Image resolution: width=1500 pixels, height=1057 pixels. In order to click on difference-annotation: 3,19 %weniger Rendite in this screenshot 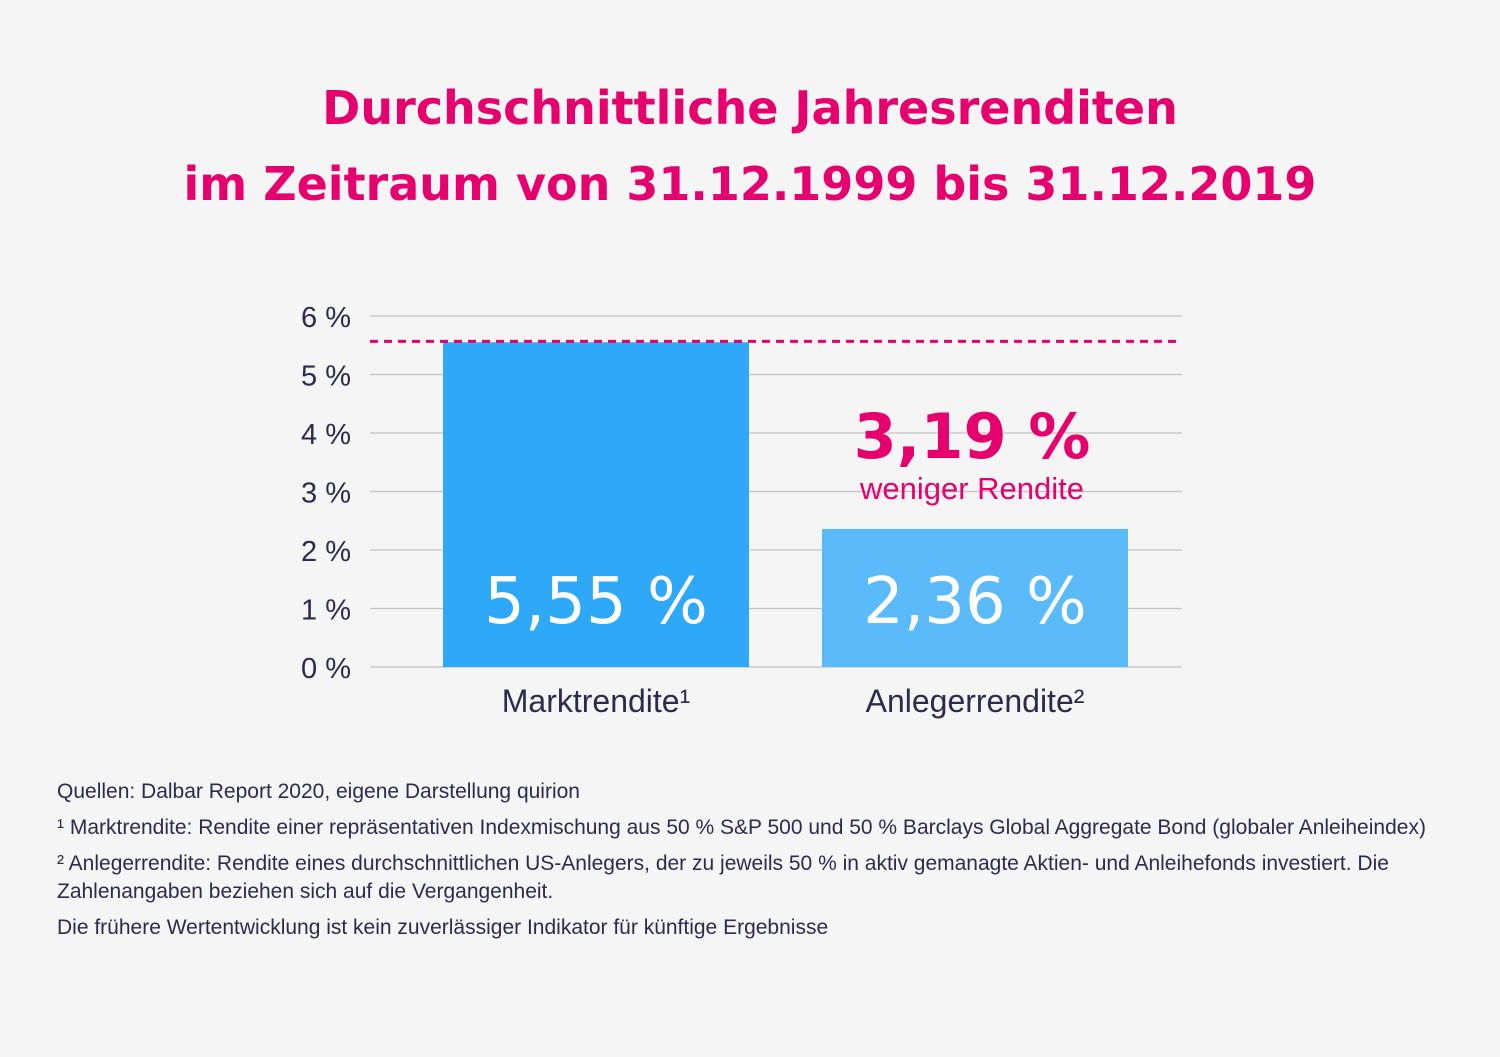, I will do `click(972, 453)`.